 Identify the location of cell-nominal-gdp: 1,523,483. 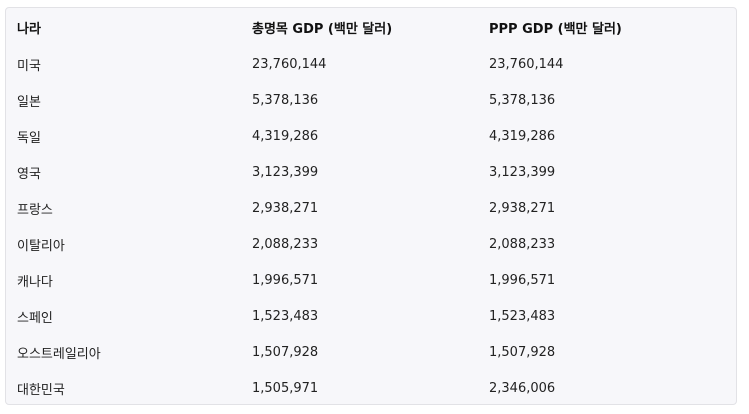
(285, 316).